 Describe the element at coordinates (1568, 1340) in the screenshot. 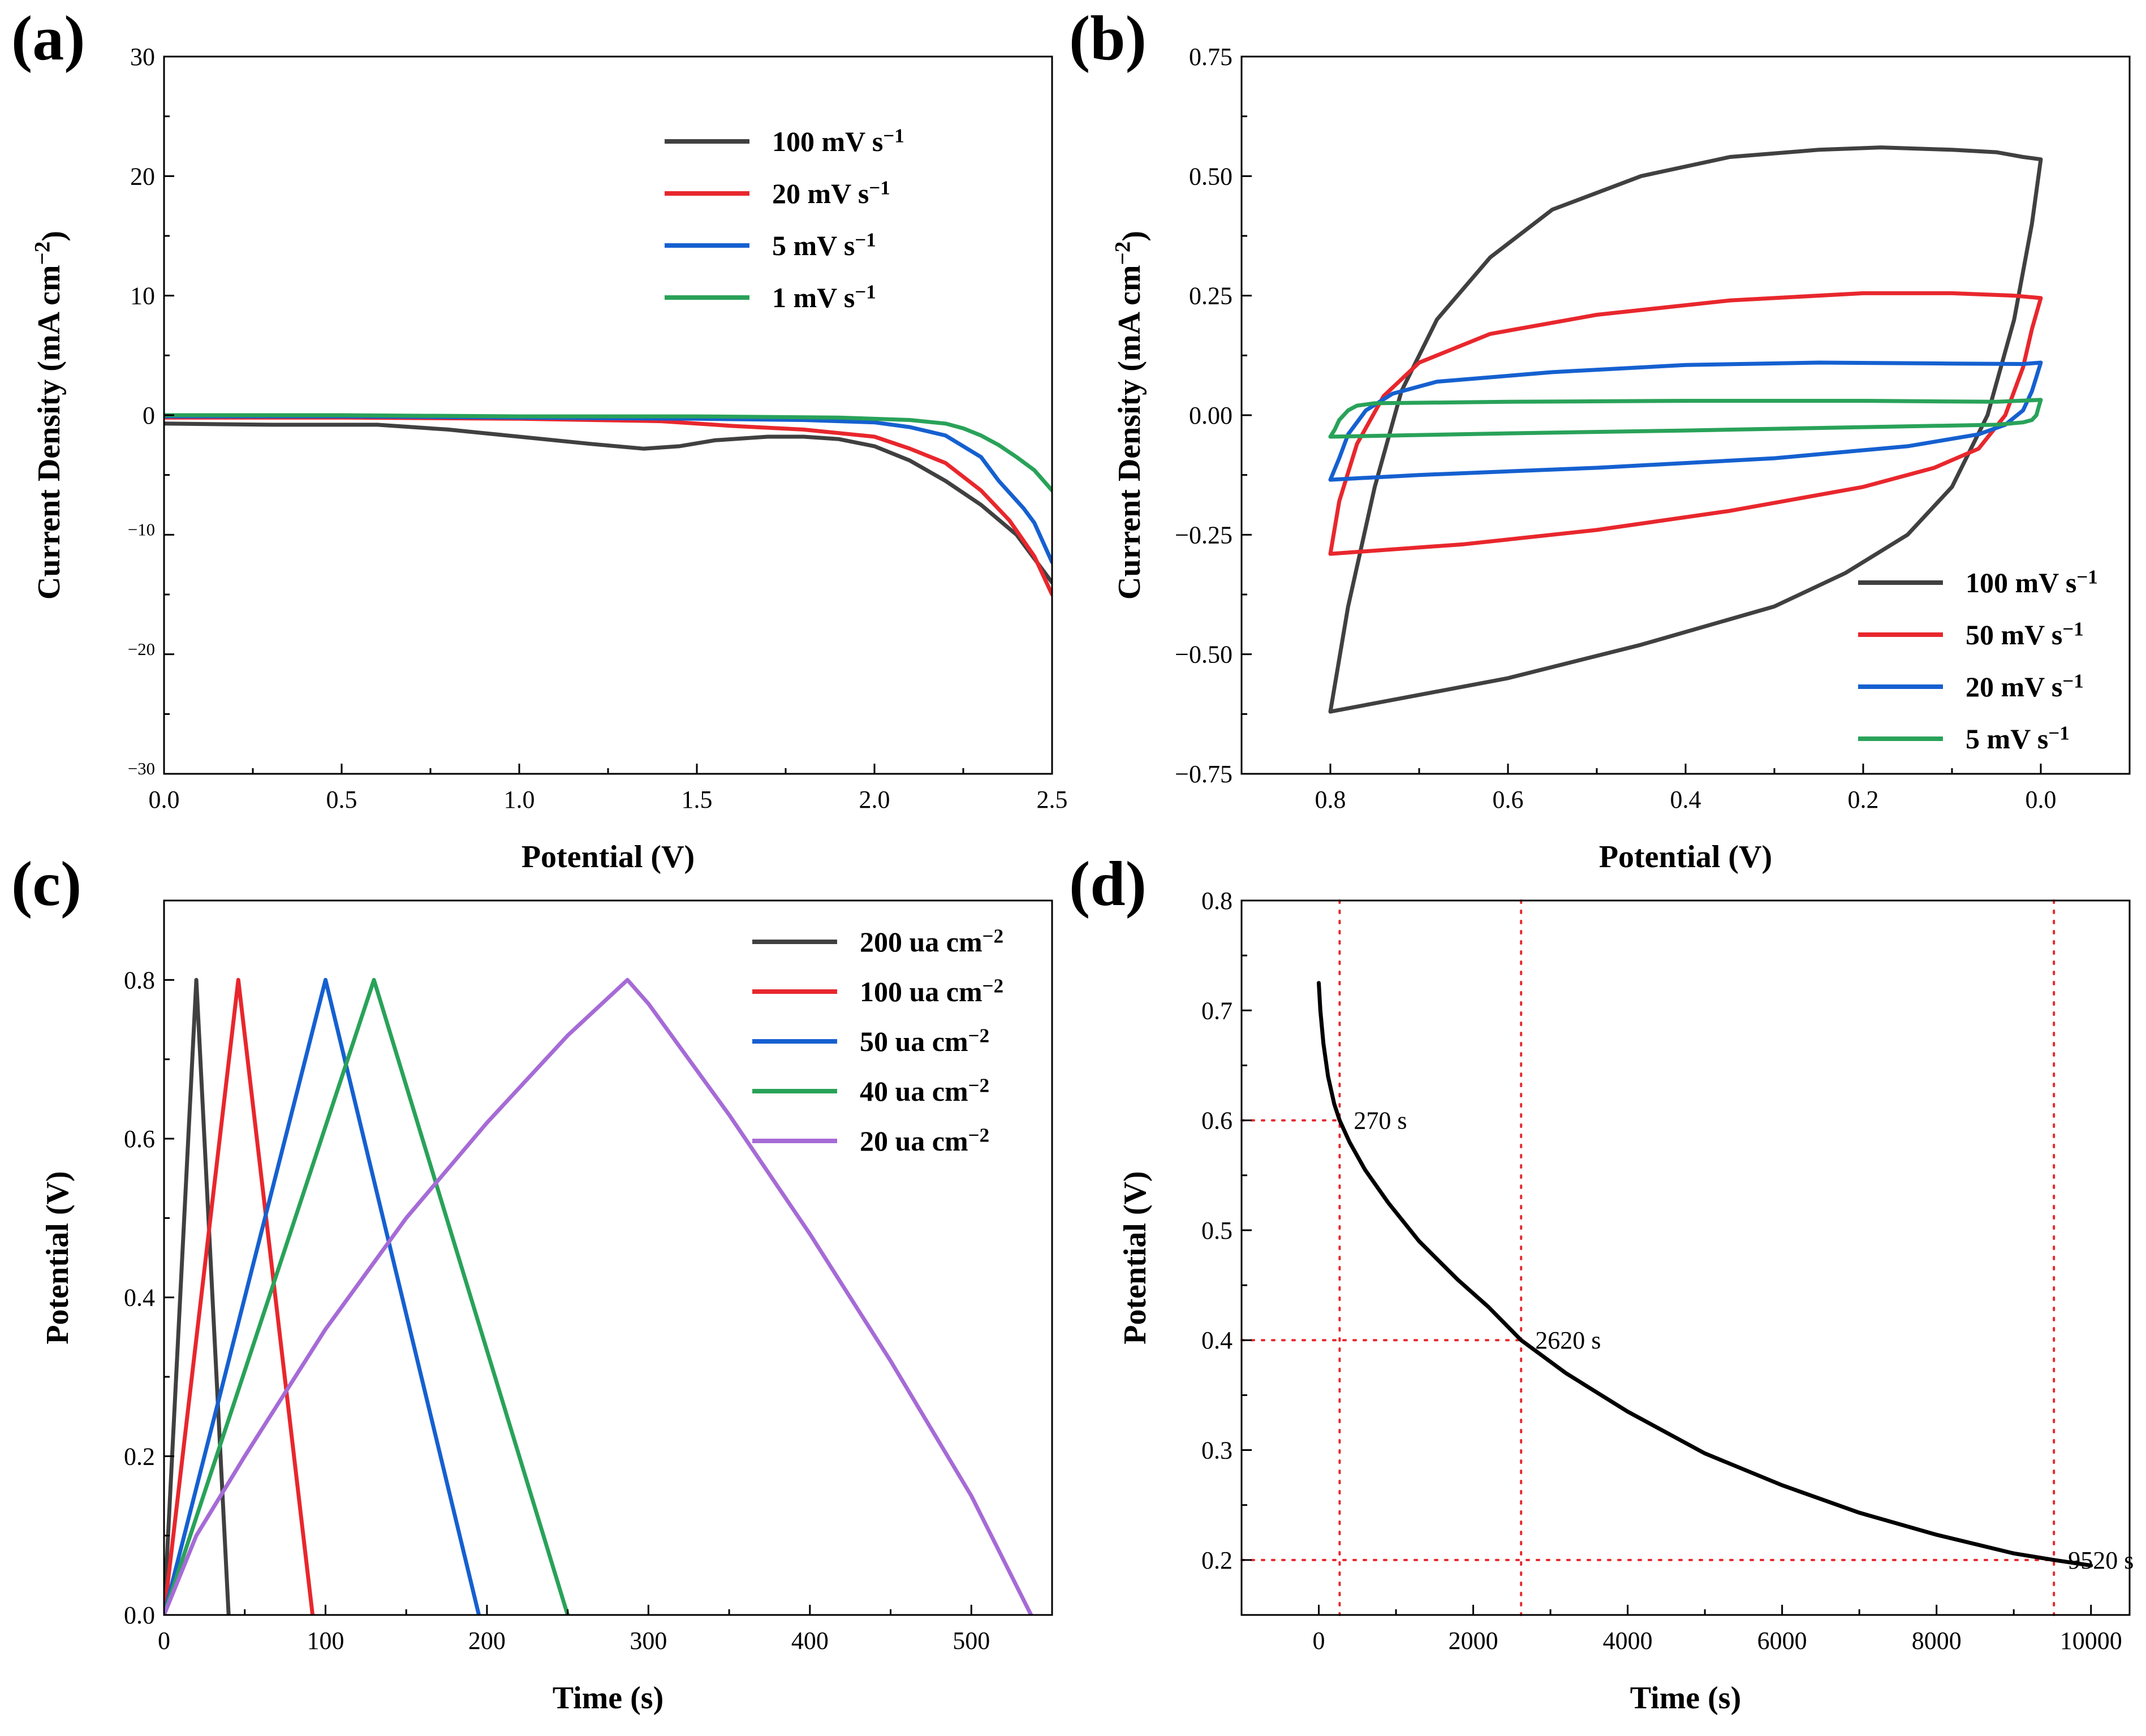

I see `annotation-label: 2620 s` at that location.